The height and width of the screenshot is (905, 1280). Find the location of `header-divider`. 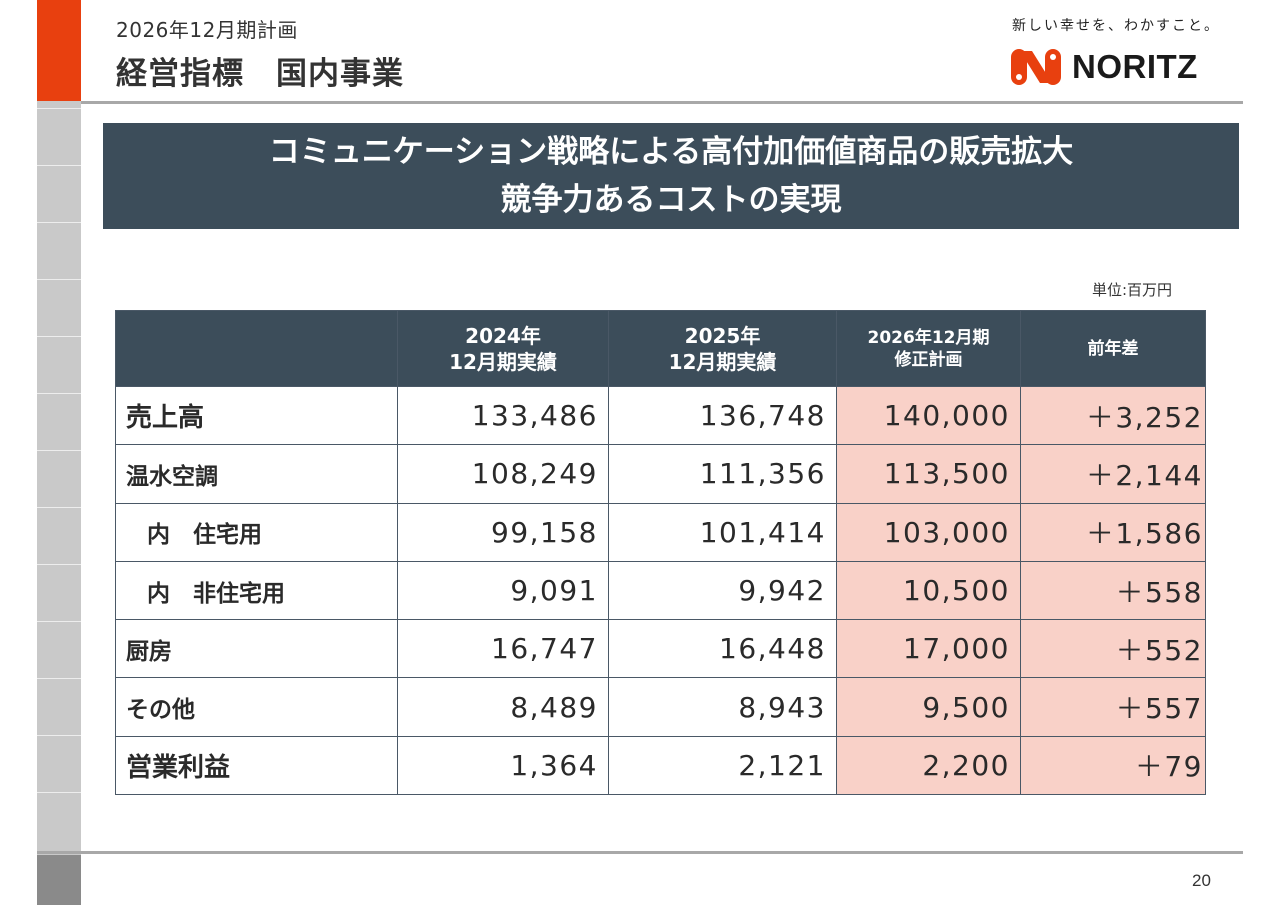

header-divider is located at coordinates (662, 102).